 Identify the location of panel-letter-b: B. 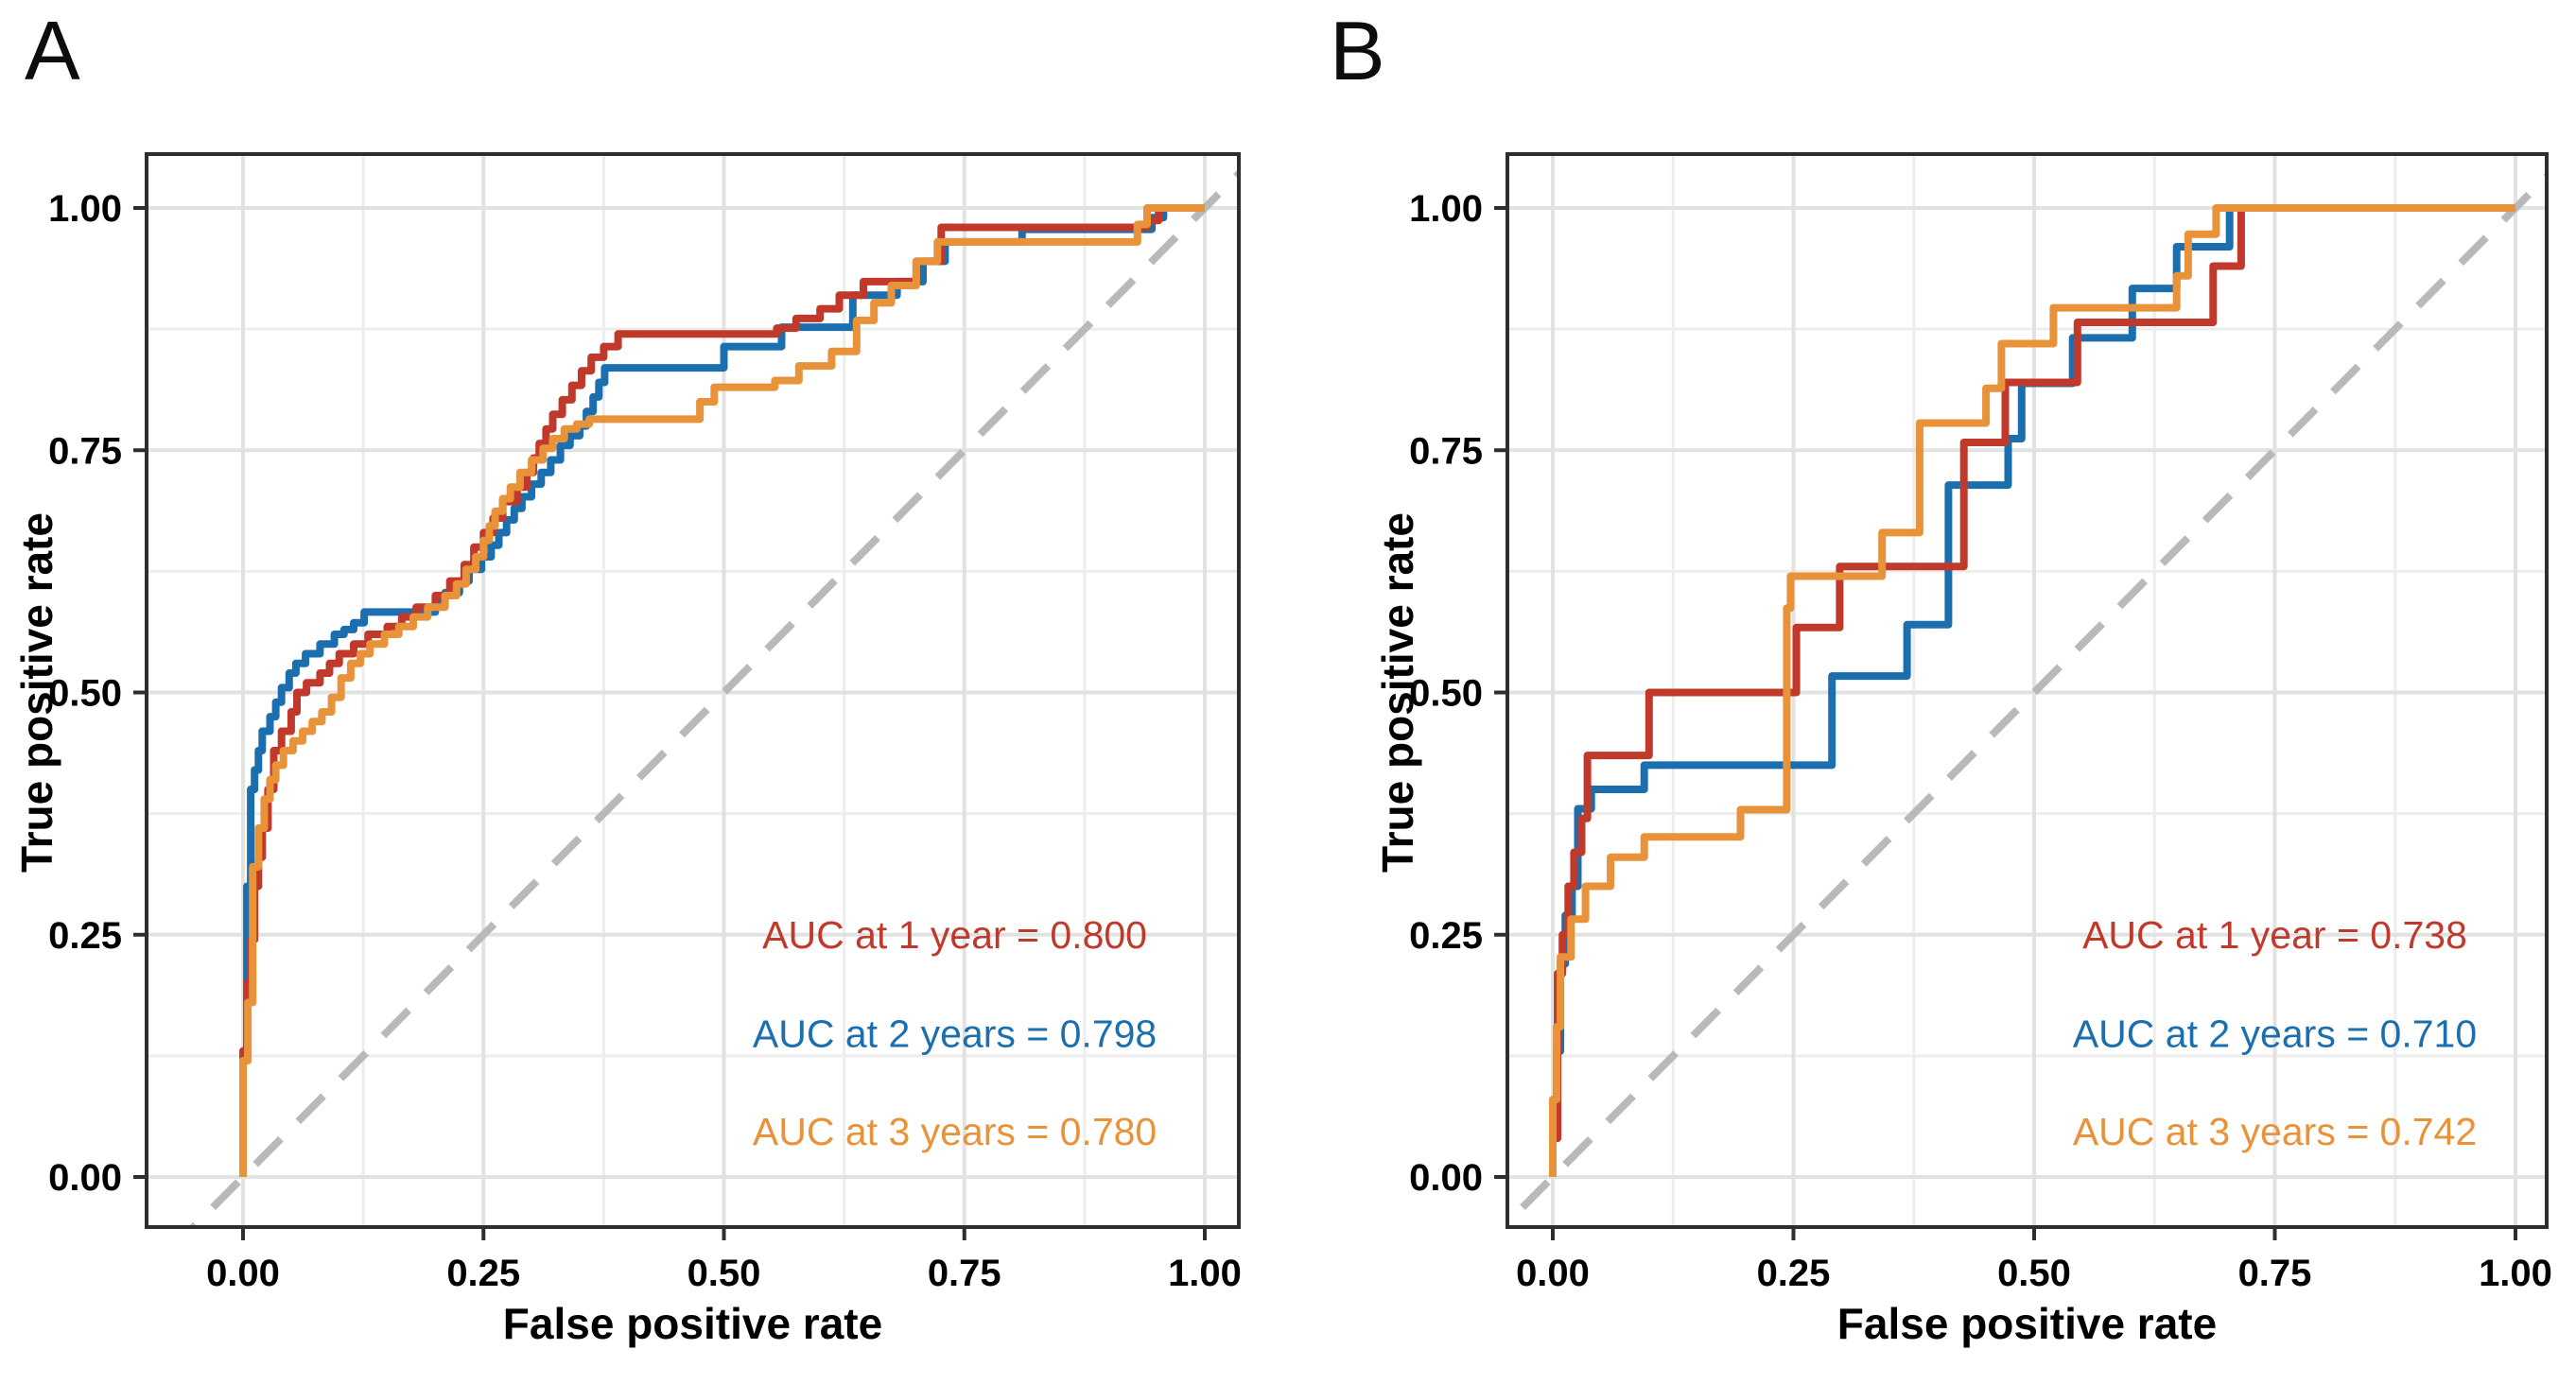
(1357, 51).